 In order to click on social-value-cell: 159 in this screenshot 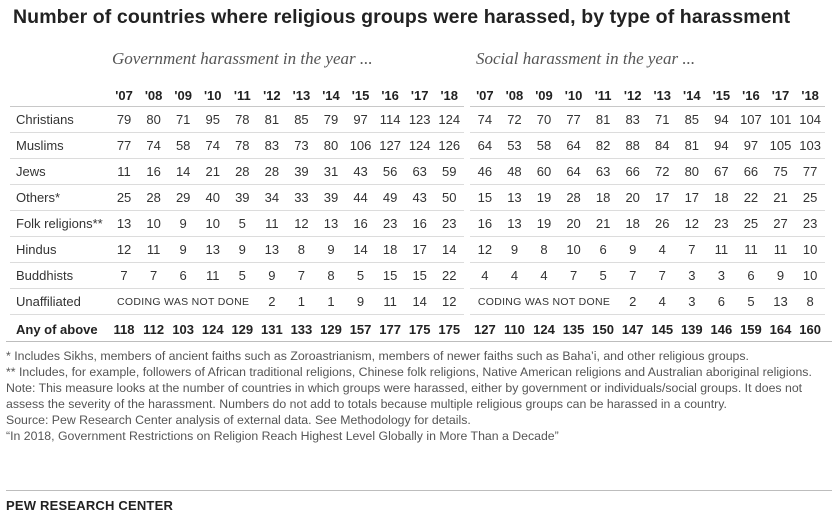, I will do `click(751, 329)`.